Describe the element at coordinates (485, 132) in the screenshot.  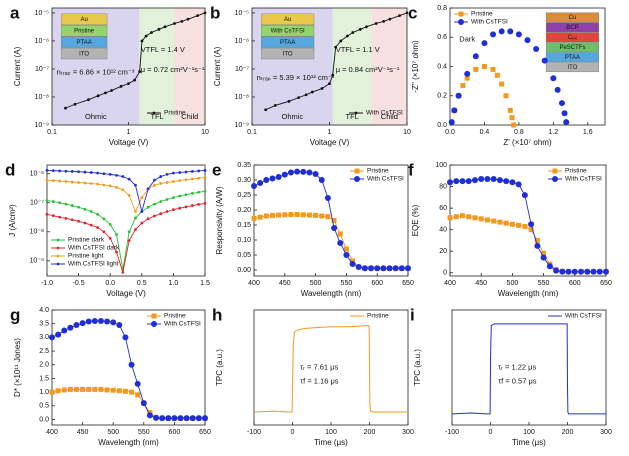
I see `x-tick-label: 0.4` at that location.